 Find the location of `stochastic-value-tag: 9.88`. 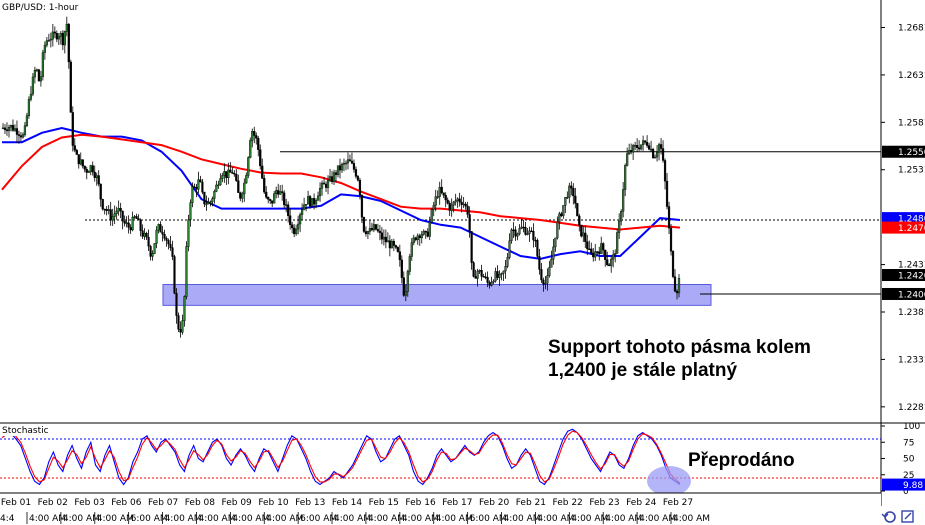

stochastic-value-tag: 9.88 is located at coordinates (903, 484).